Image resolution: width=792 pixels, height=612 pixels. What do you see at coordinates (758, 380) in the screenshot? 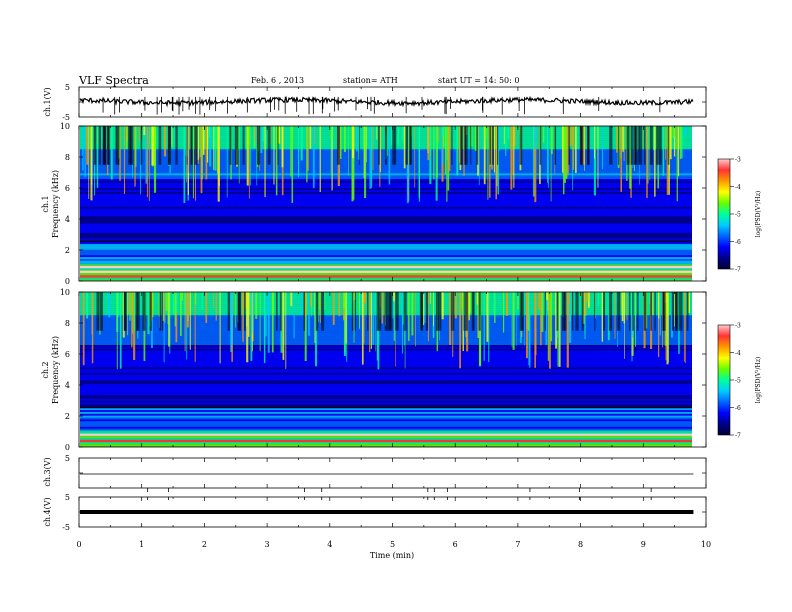
I see `ch2-colorbar-label: log(PSD(V²/Hz)` at bounding box center [758, 380].